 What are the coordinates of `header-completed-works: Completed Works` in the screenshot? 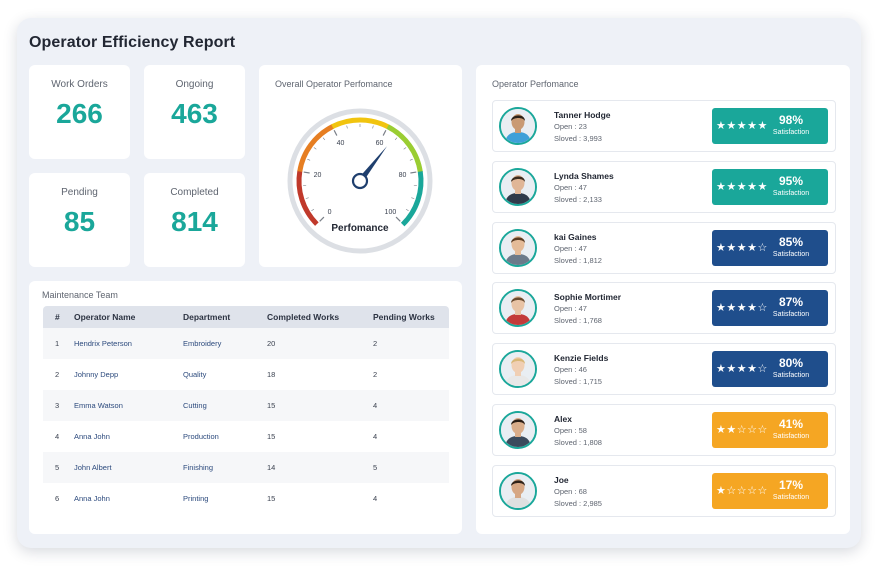 It's located at (303, 317).